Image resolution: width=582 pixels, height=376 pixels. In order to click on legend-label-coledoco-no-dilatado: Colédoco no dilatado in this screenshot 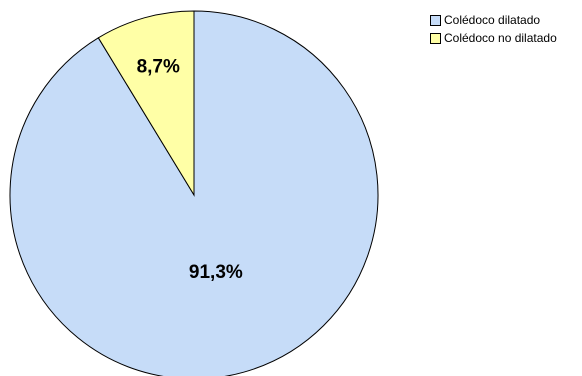, I will do `click(500, 38)`.